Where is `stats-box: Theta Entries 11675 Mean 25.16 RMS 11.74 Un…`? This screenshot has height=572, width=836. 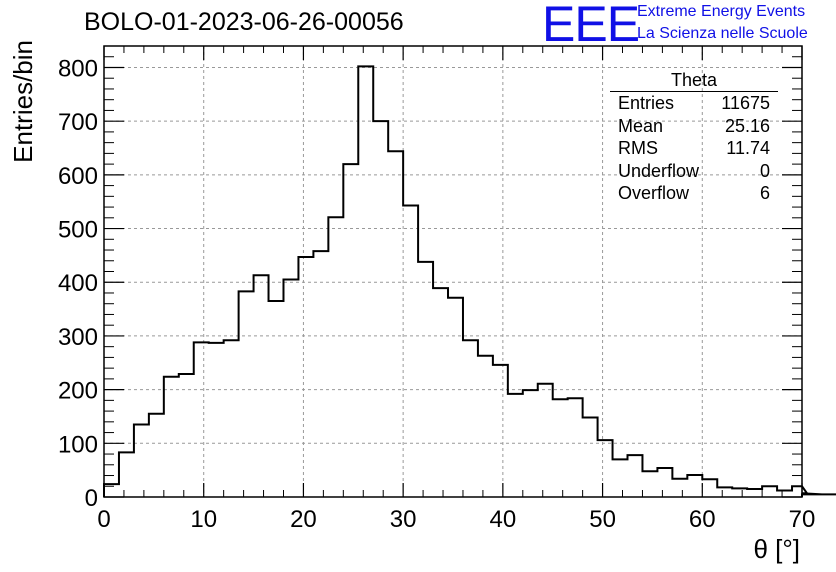 stats-box: Theta Entries 11675 Mean 25.16 RMS 11.74 Un… is located at coordinates (694, 137).